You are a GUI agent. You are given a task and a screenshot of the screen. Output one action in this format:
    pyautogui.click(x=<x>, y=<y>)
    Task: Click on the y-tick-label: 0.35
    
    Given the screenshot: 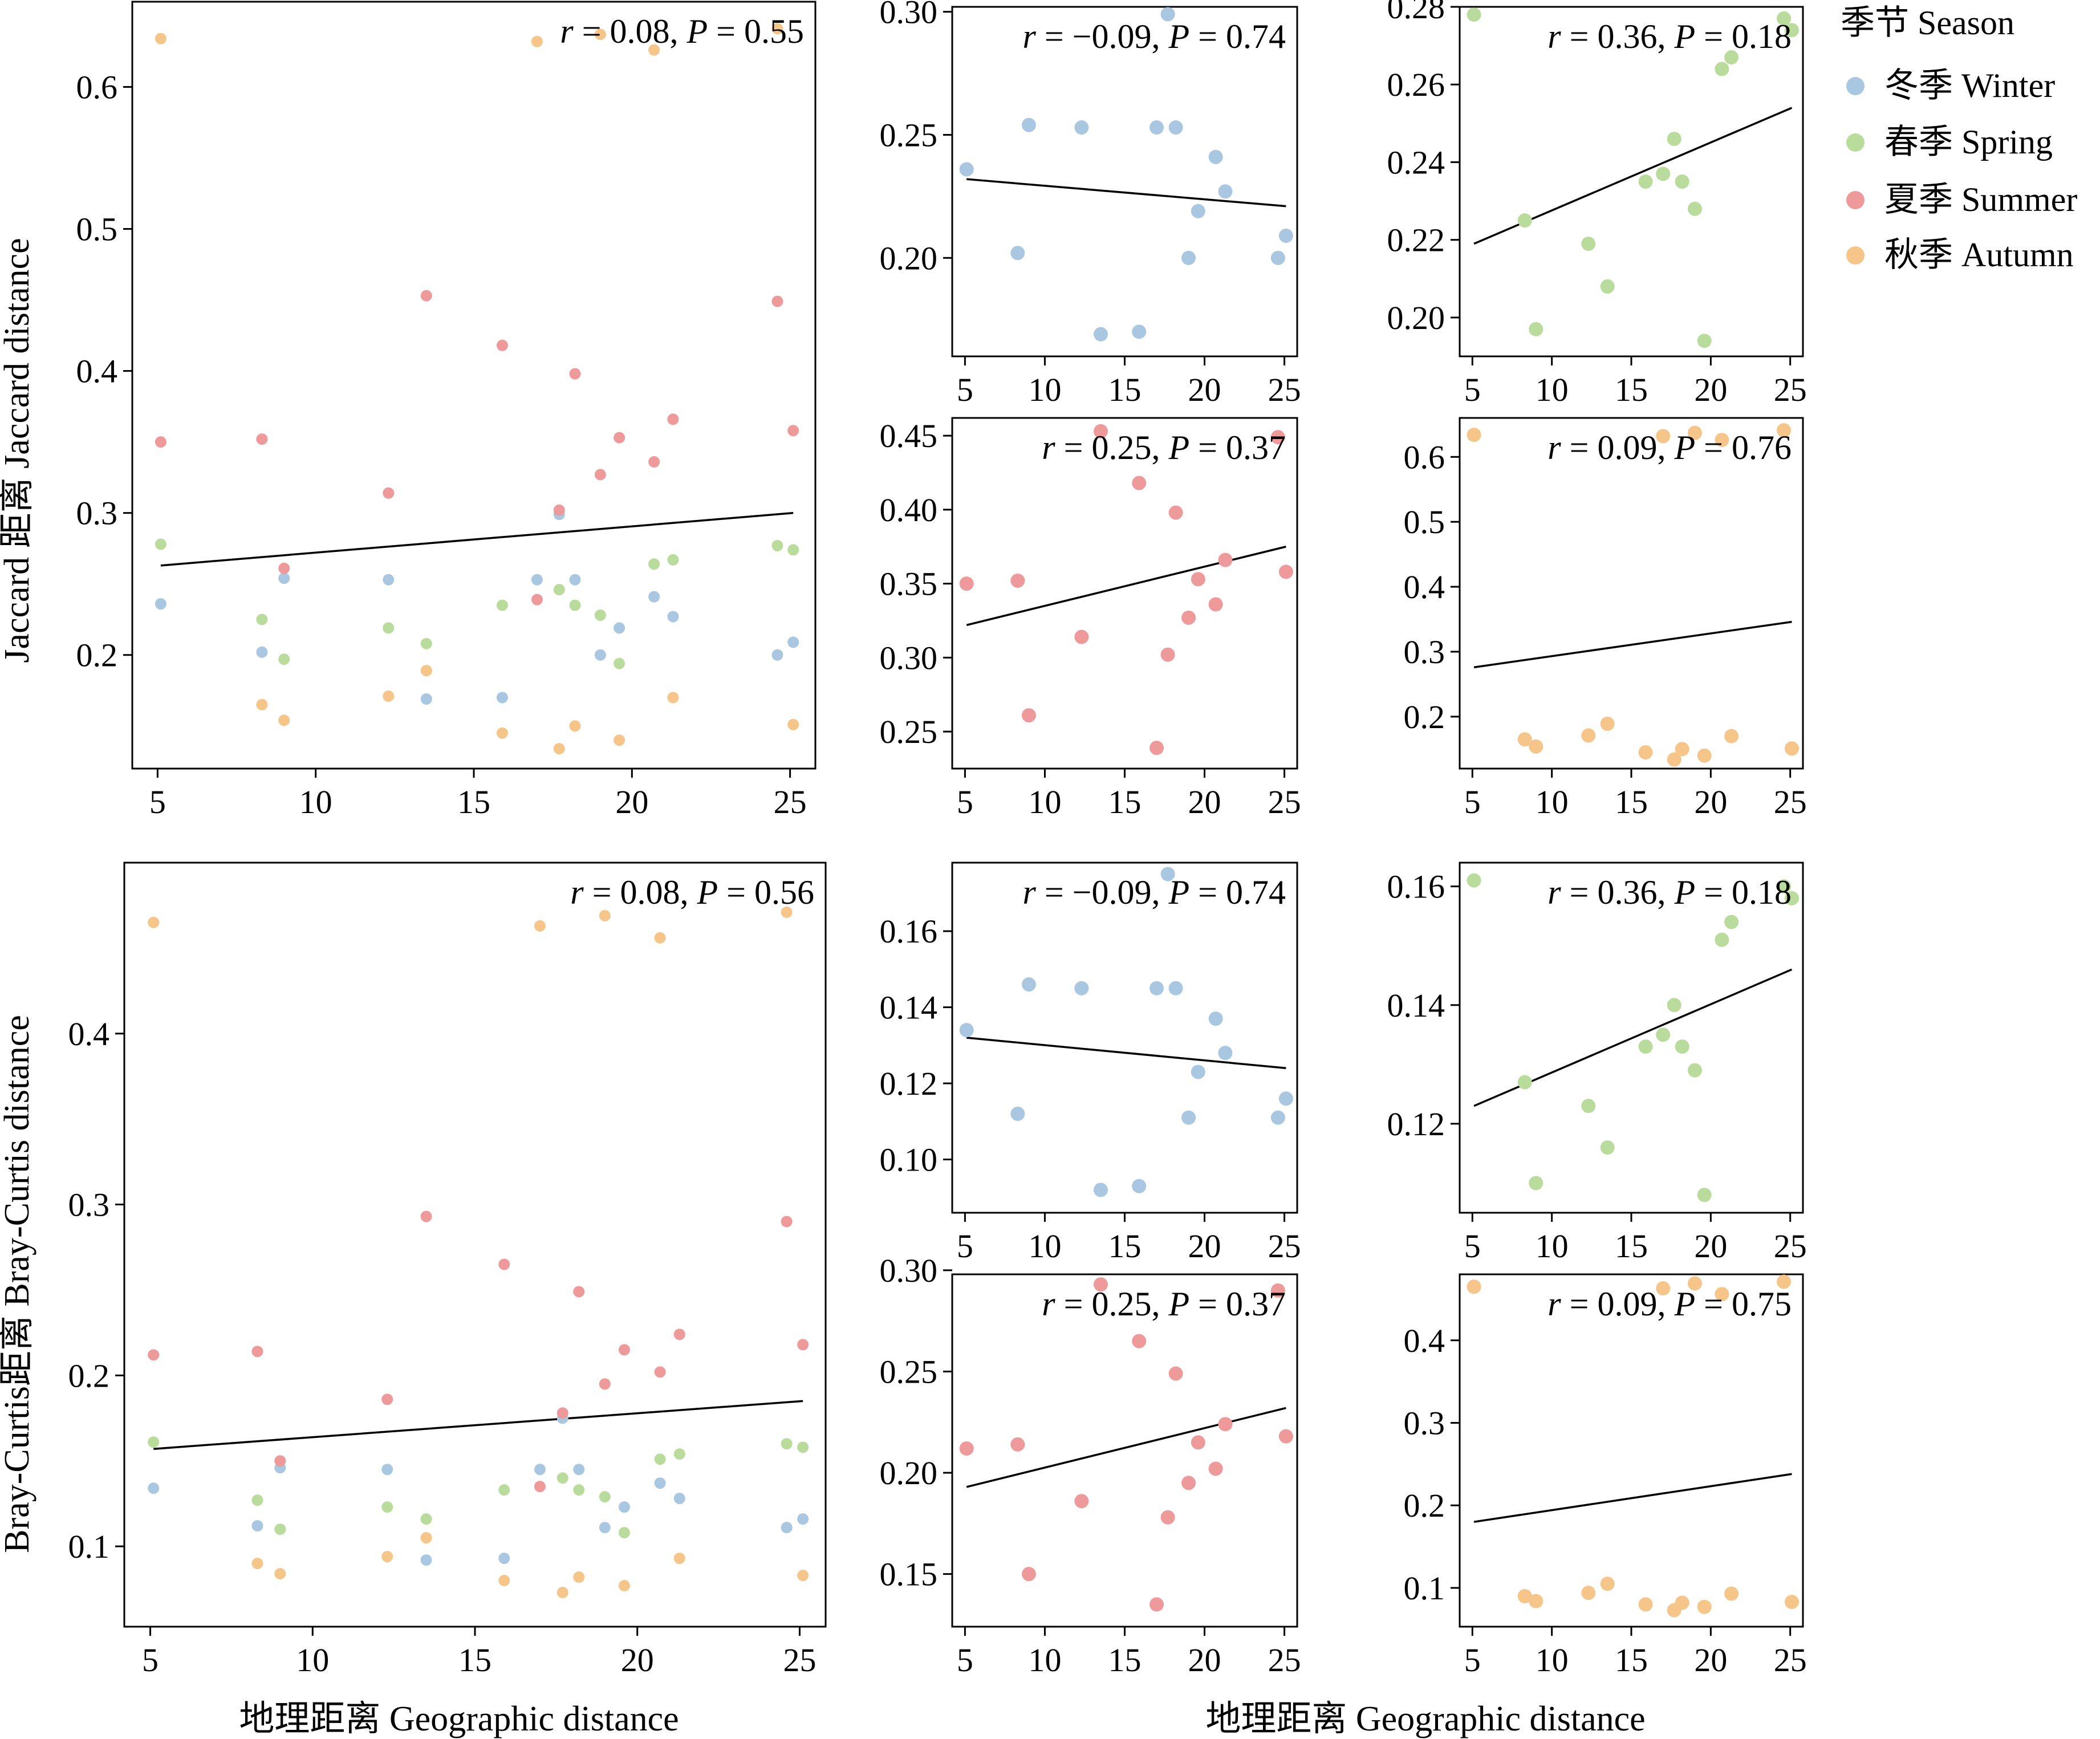 What is the action you would take?
    pyautogui.click(x=909, y=584)
    